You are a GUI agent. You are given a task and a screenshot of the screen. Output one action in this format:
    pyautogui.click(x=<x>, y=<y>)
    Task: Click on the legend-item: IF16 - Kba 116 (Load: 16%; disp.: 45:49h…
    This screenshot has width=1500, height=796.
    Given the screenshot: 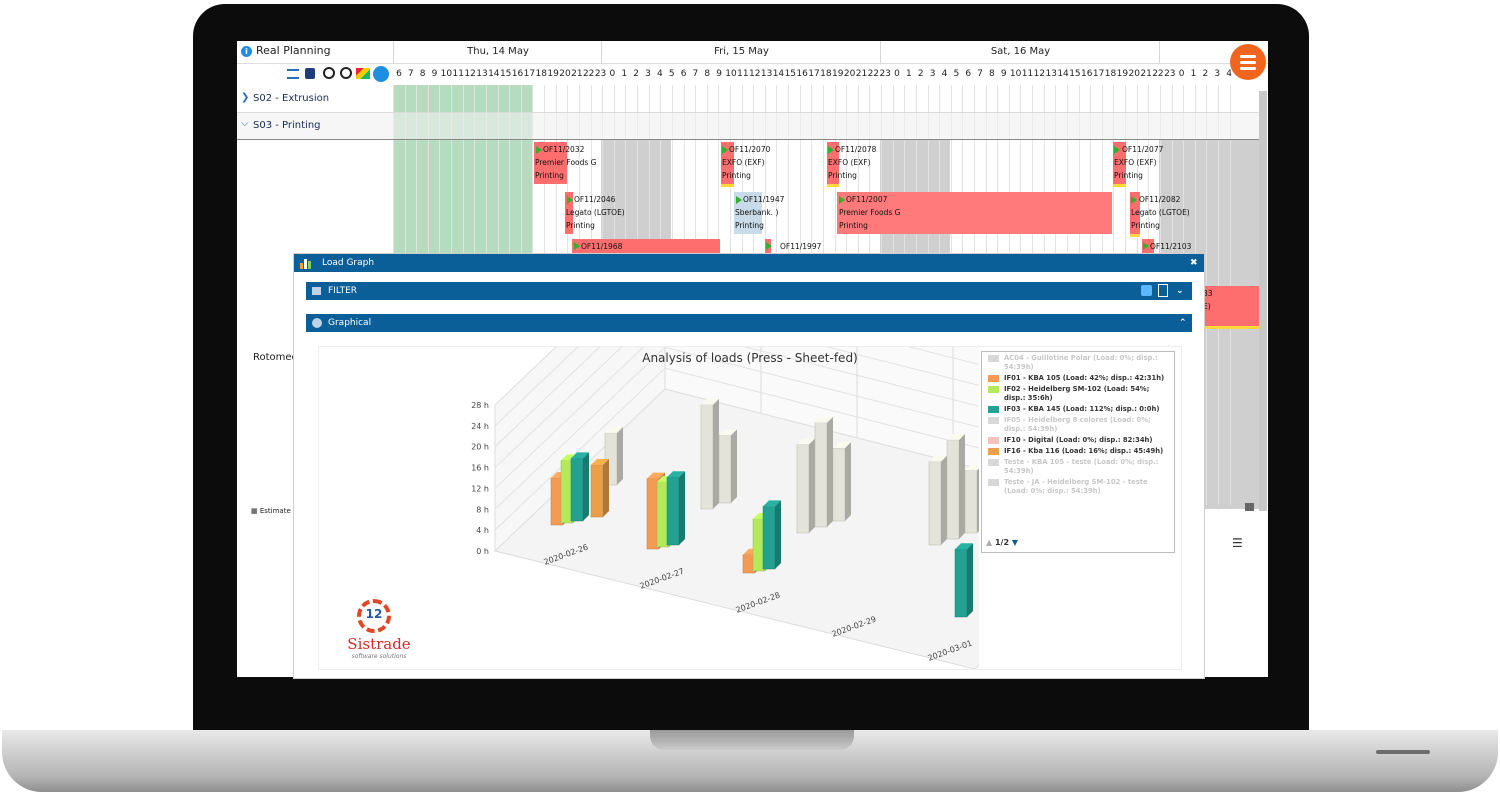 What is the action you would take?
    pyautogui.click(x=1078, y=451)
    